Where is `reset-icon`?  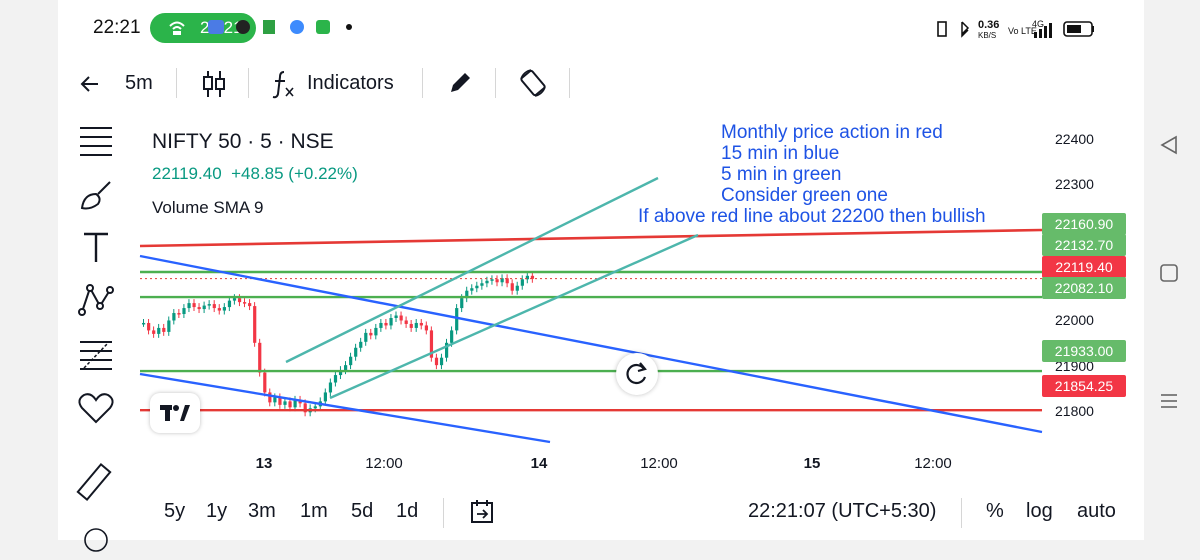
reset-icon is located at coordinates (636, 373).